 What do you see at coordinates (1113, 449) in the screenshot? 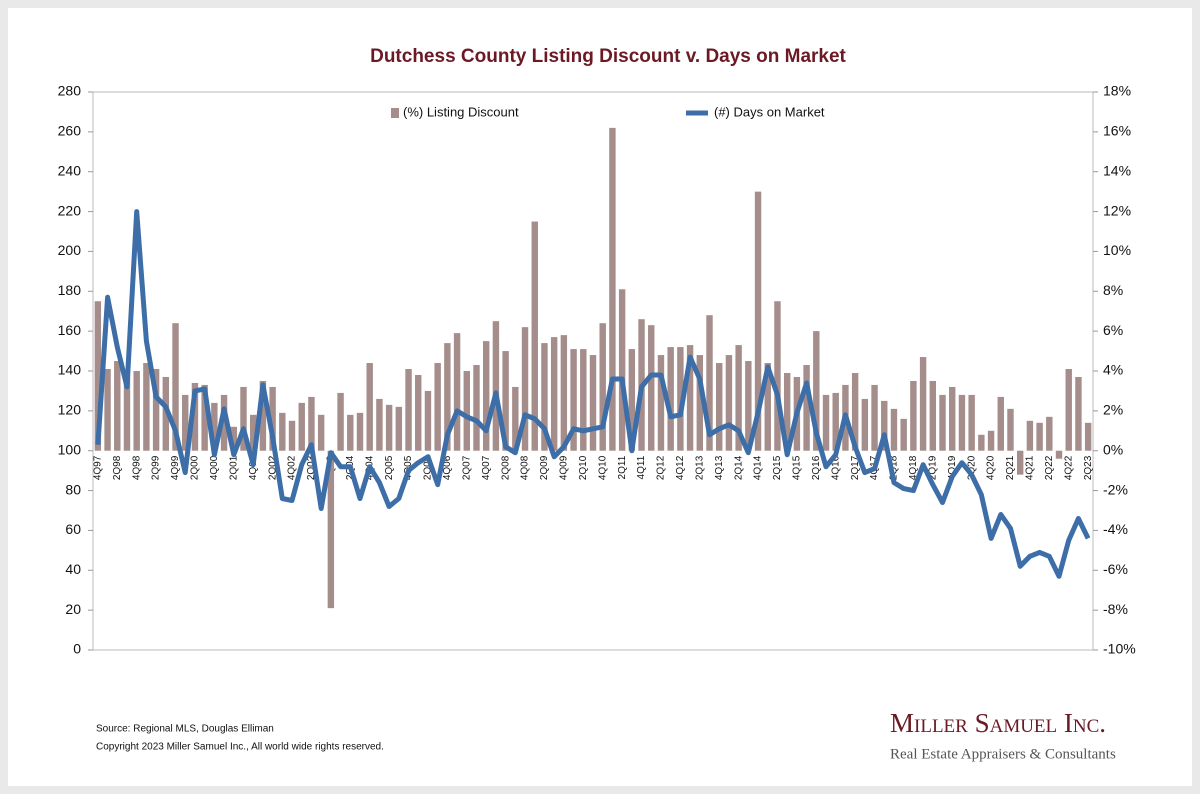
I see `y2-tick-label: 0%` at bounding box center [1113, 449].